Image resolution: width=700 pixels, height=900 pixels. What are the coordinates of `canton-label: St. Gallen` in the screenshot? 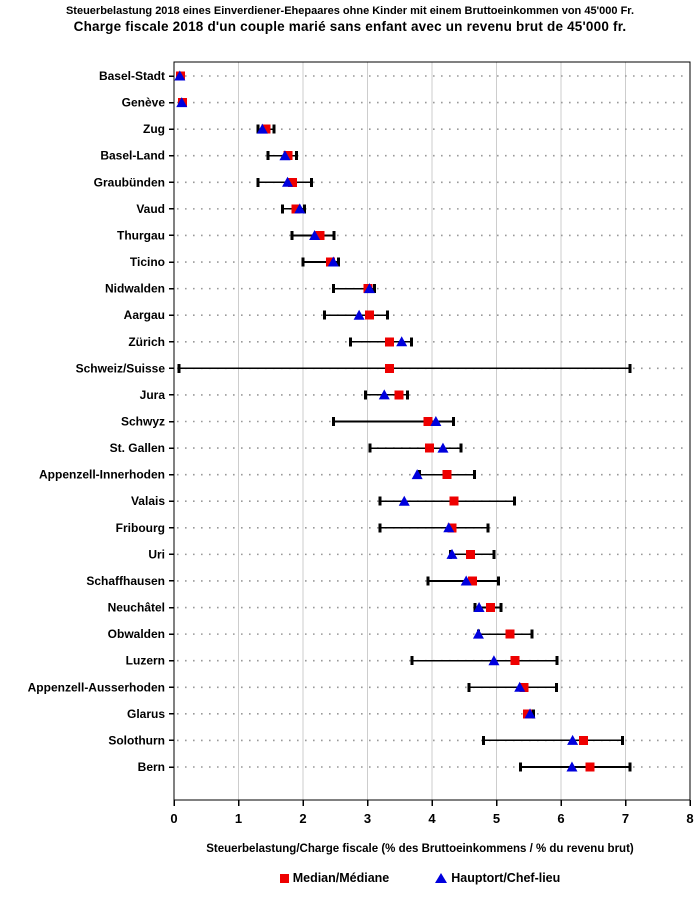 It's located at (137, 448).